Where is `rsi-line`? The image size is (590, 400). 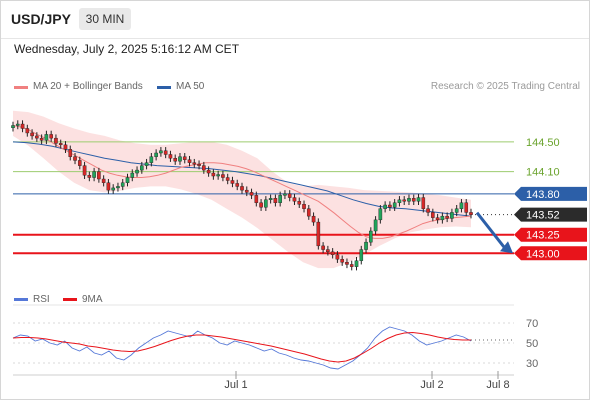
rsi-line is located at coordinates (242, 348).